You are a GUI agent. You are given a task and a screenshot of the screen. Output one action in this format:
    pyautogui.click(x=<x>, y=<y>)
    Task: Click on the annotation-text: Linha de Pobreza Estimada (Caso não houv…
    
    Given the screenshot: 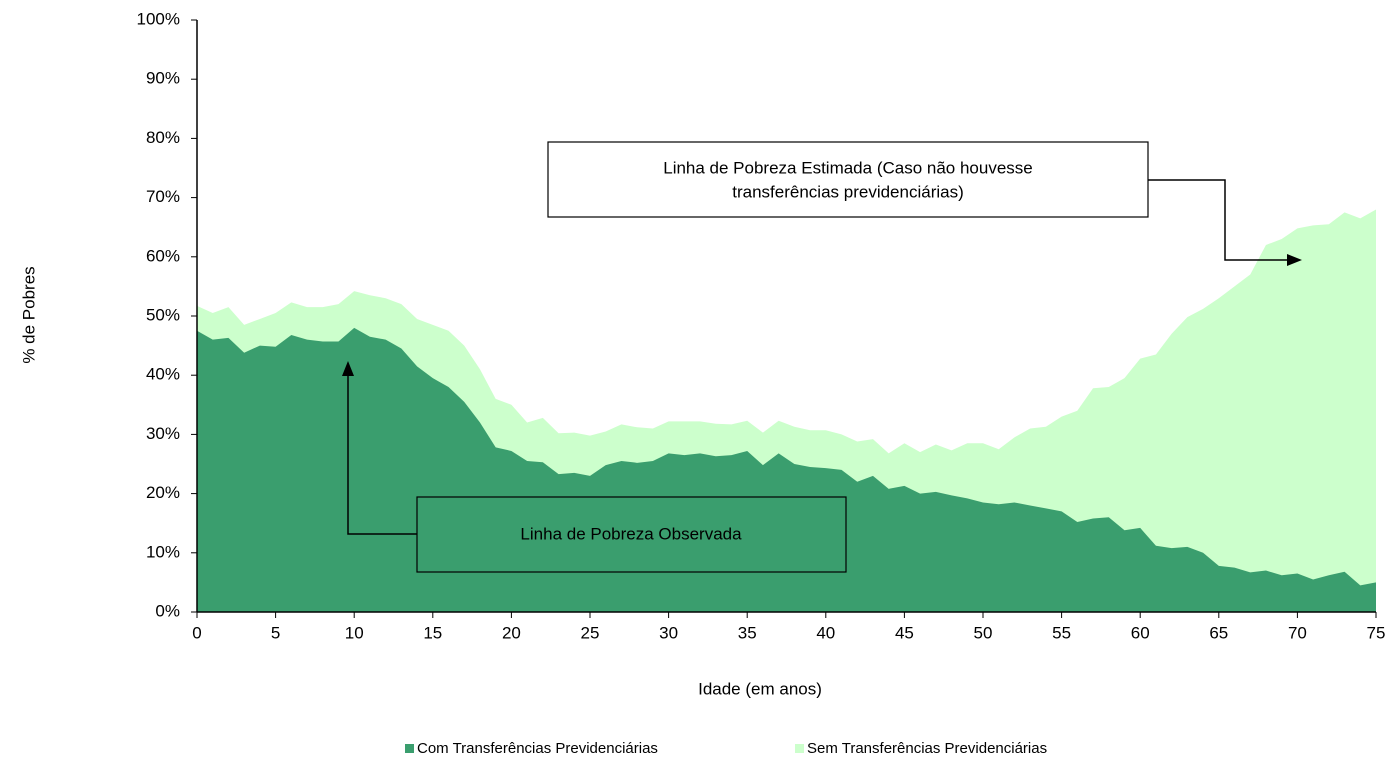 What is the action you would take?
    pyautogui.click(x=848, y=167)
    